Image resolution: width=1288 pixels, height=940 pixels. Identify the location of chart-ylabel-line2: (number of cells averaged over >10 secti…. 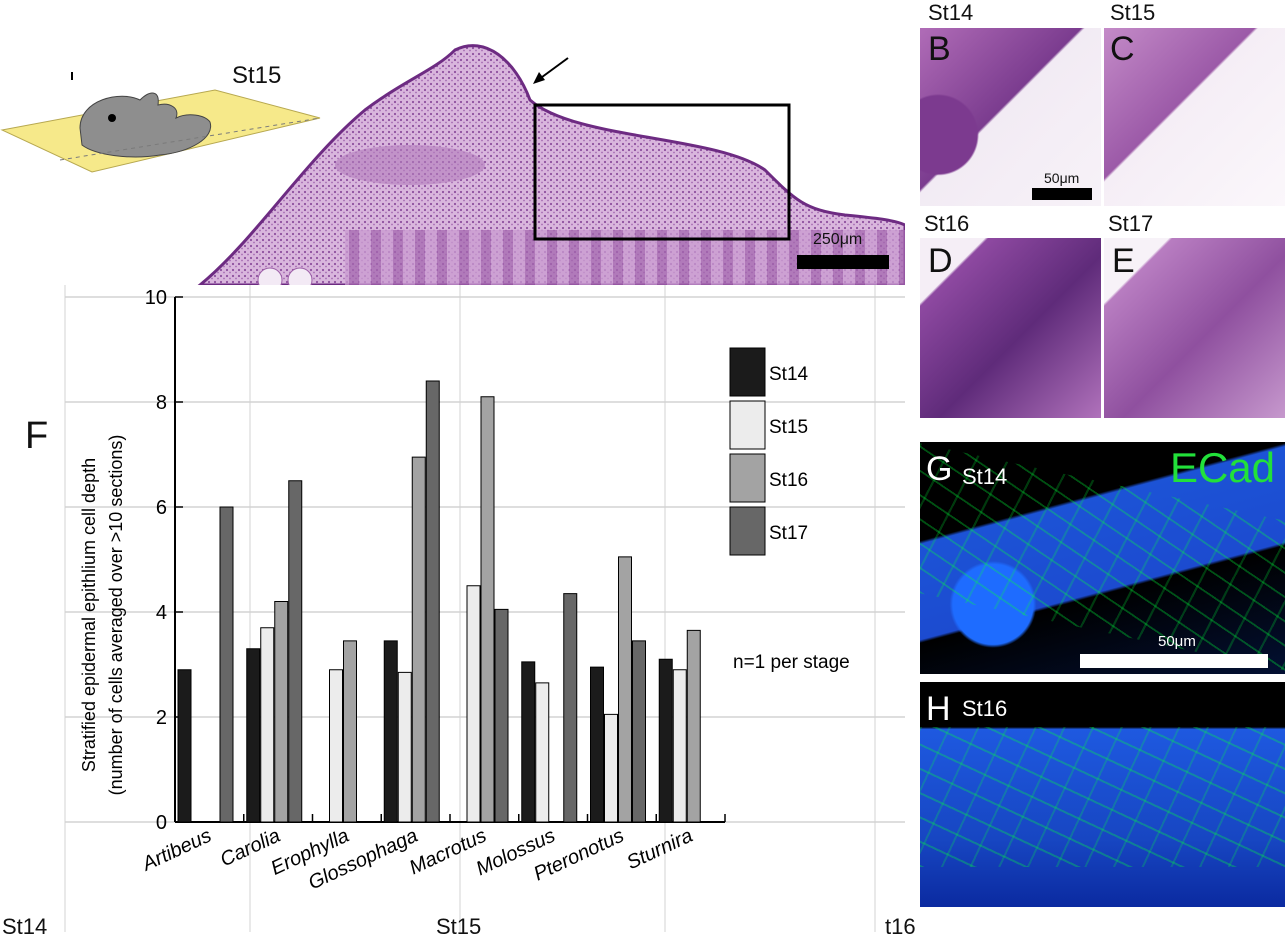
(116, 615).